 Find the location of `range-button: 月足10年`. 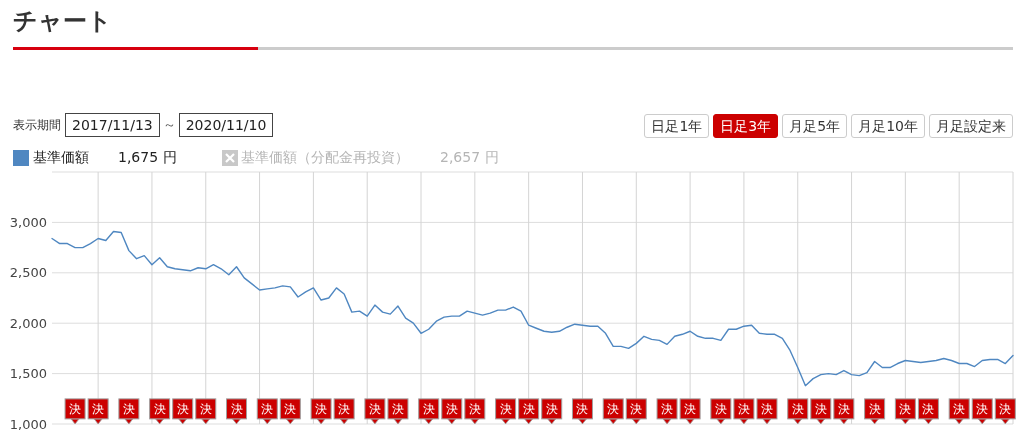

range-button: 月足10年 is located at coordinates (888, 126).